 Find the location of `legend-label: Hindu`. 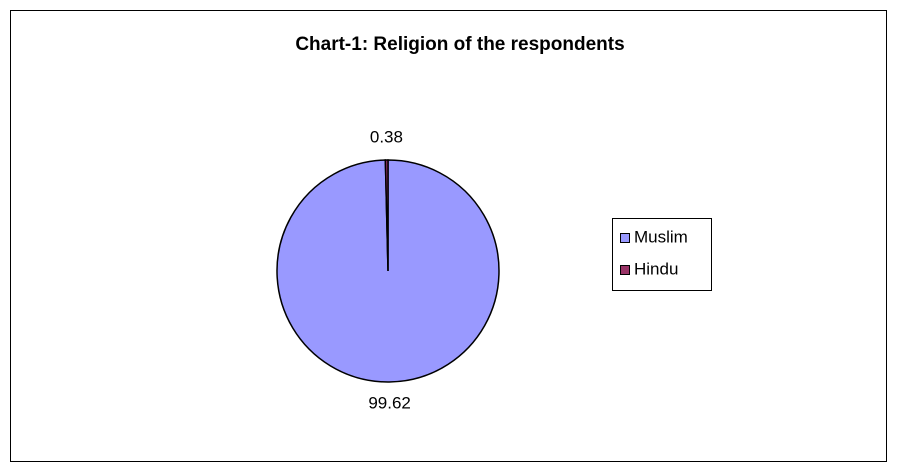

legend-label: Hindu is located at coordinates (656, 268).